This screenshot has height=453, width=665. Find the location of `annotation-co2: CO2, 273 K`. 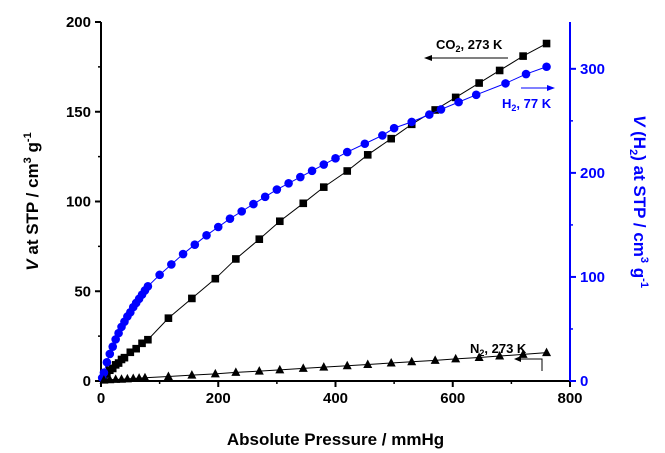

annotation-co2: CO2, 273 K is located at coordinates (469, 45).